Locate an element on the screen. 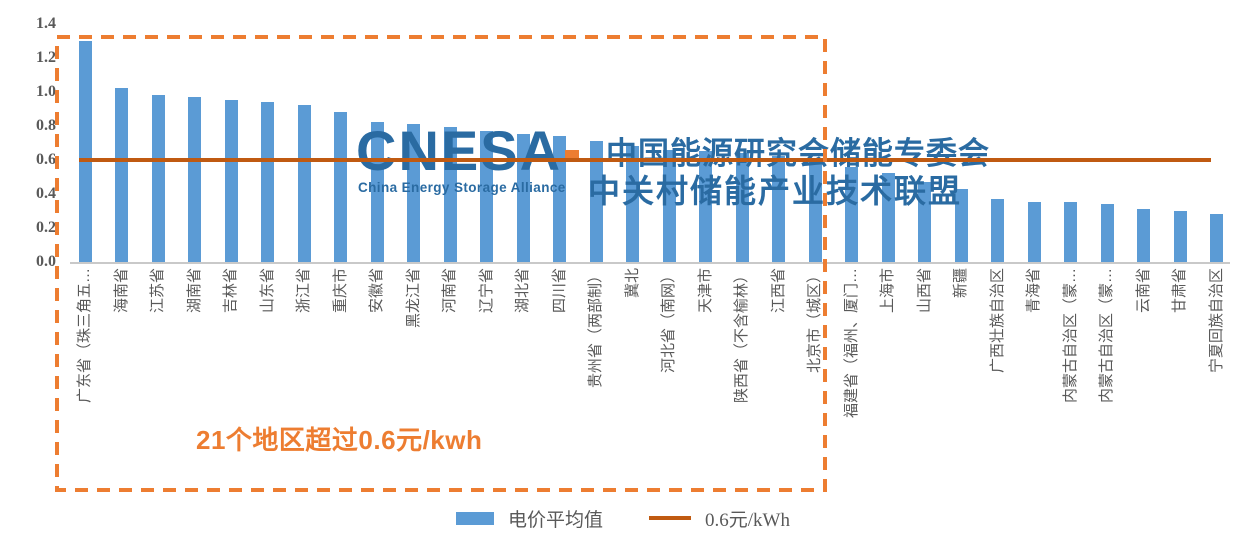 Image resolution: width=1246 pixels, height=547 pixels. x-axis-label: 海南省 is located at coordinates (121, 291).